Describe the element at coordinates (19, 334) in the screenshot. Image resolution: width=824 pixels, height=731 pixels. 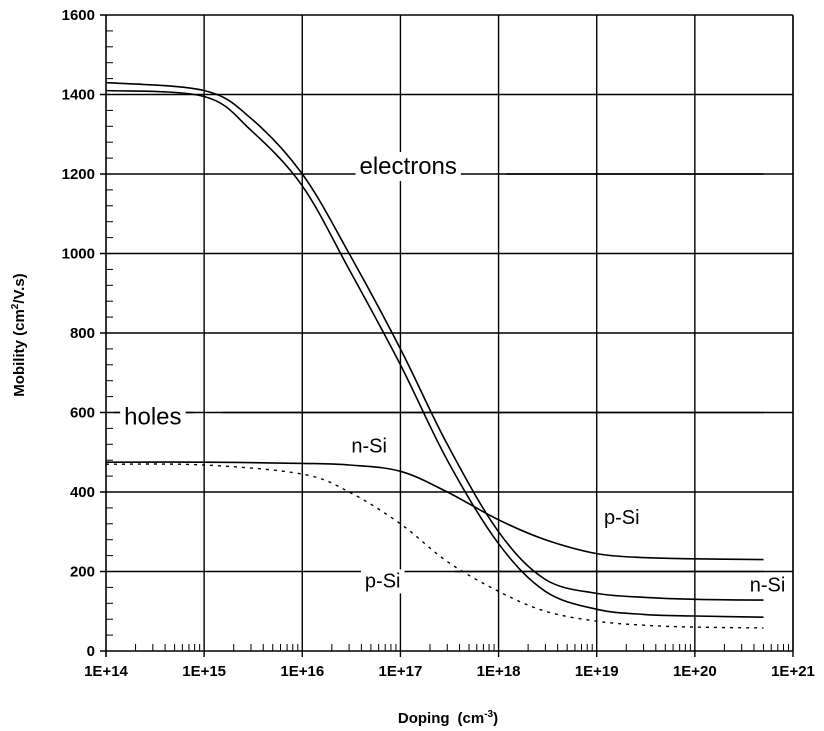
I see `y-axis-title: Mobility (cm2/V.s)` at that location.